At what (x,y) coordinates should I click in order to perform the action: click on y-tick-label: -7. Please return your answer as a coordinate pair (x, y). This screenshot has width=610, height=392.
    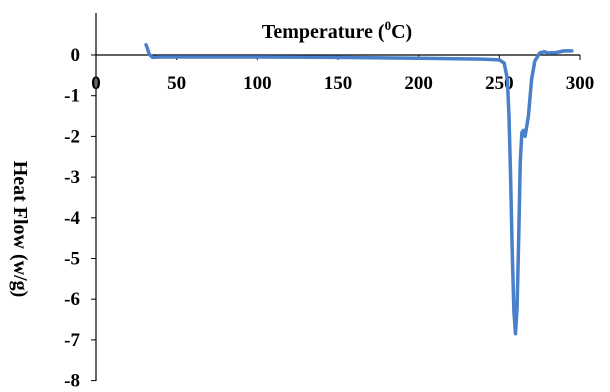
    Looking at the image, I should click on (72, 340).